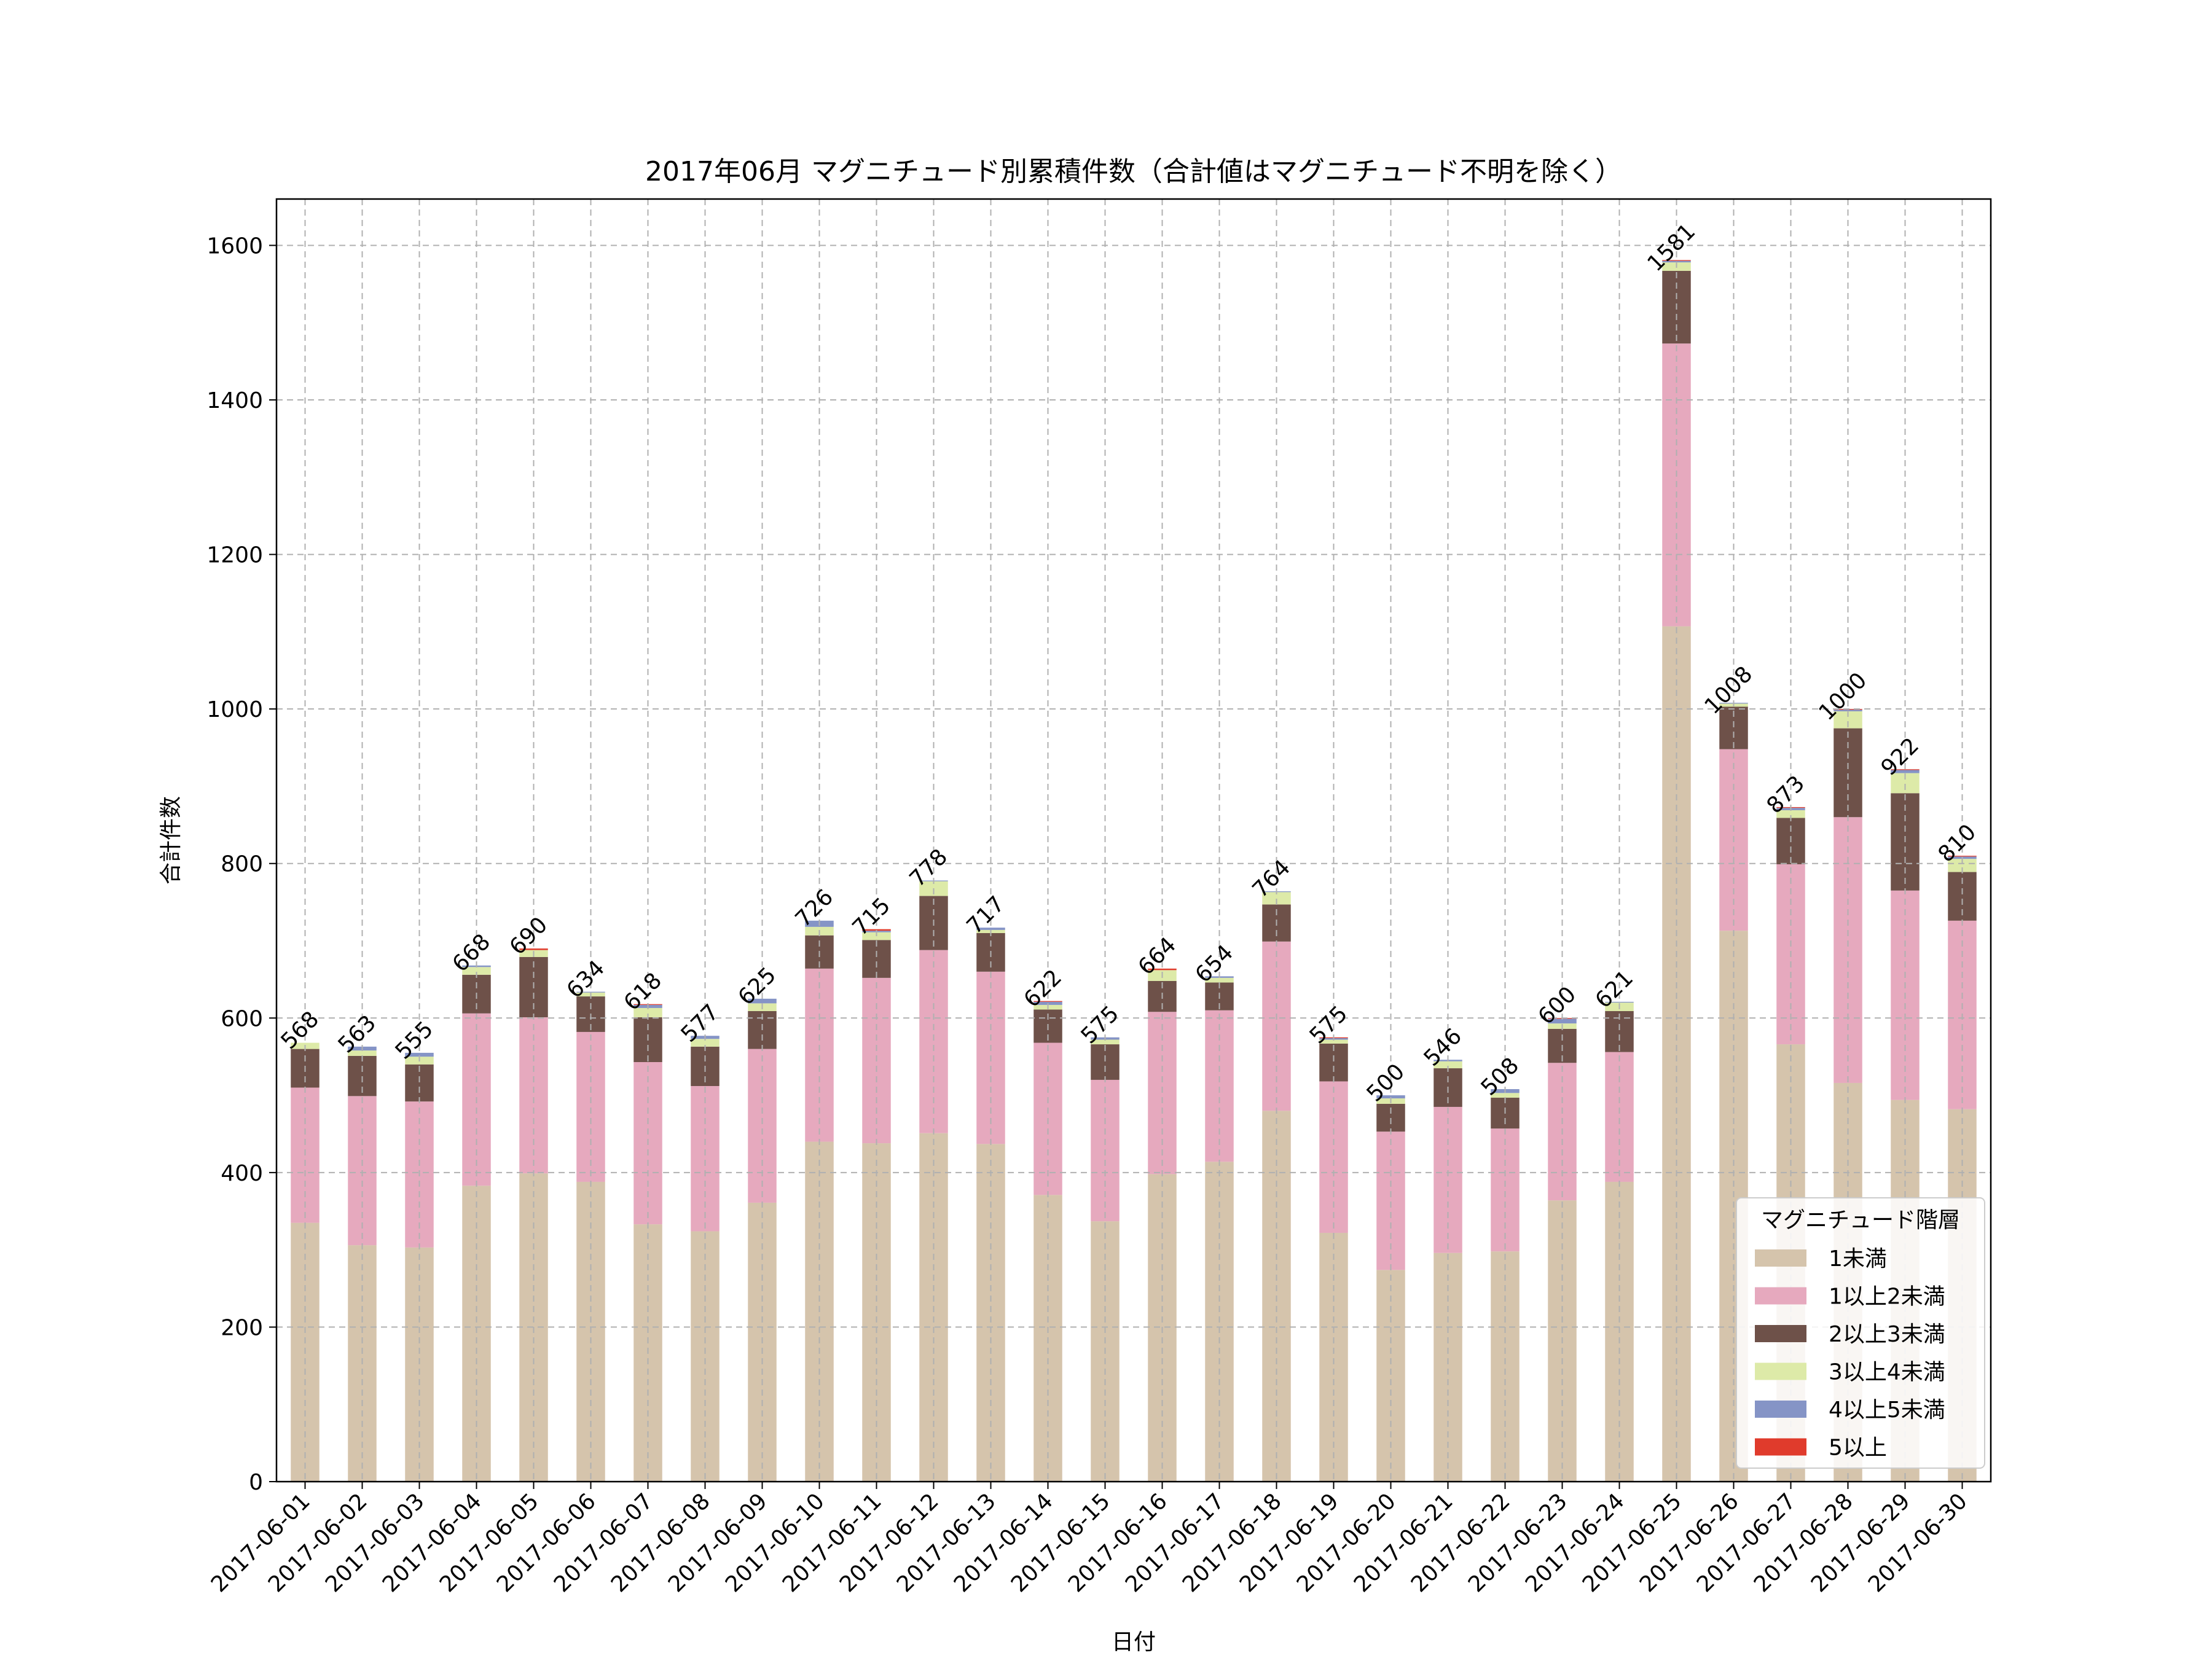  Describe the element at coordinates (1887, 1334) in the screenshot. I see `legend-label-3: 2以上3未満` at that location.